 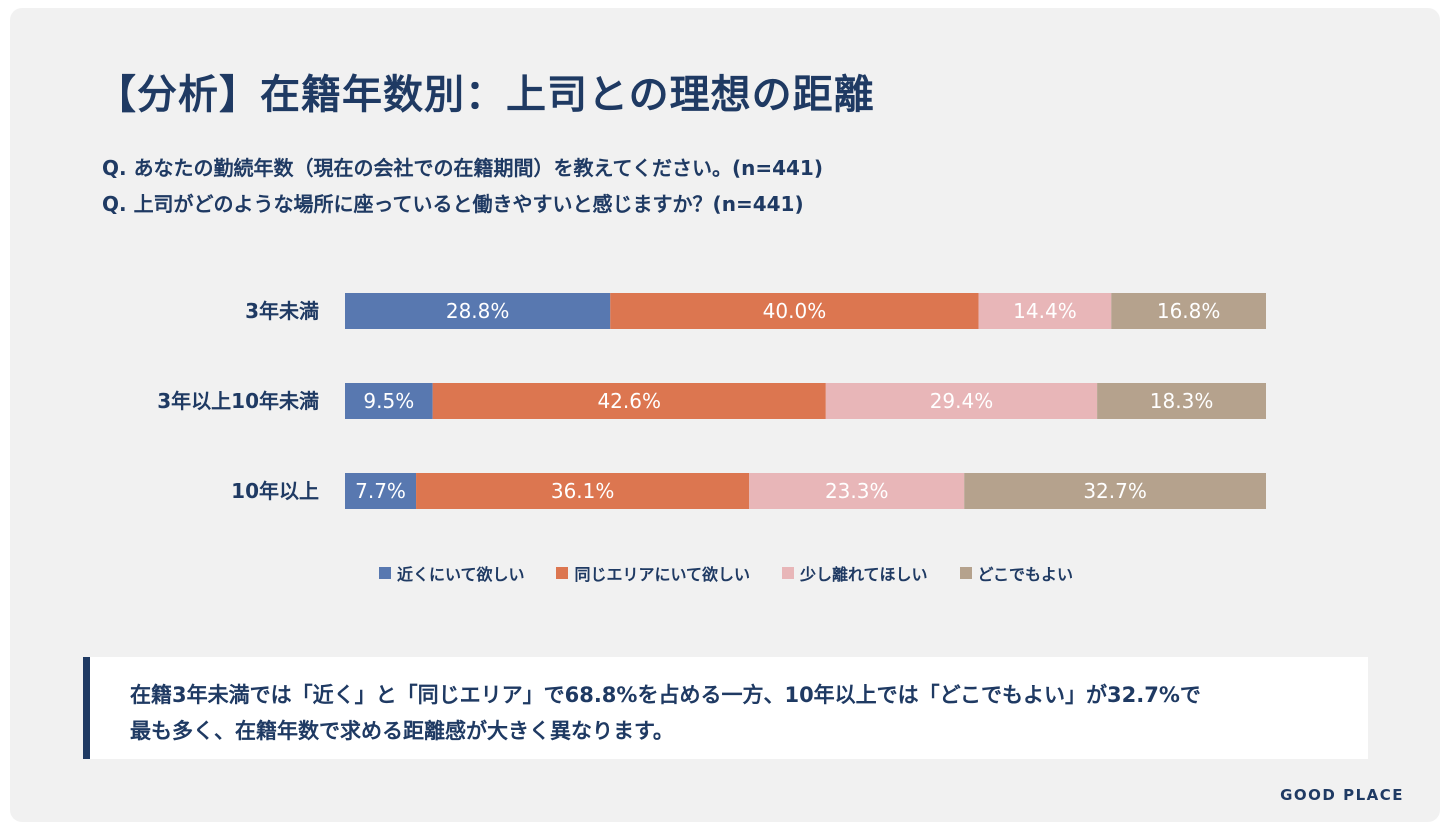 I want to click on chart-legend: 近くにいて欲しい 同じエリアにいて欲しい 少し離れてほしい どこでもよい, so click(x=726, y=573).